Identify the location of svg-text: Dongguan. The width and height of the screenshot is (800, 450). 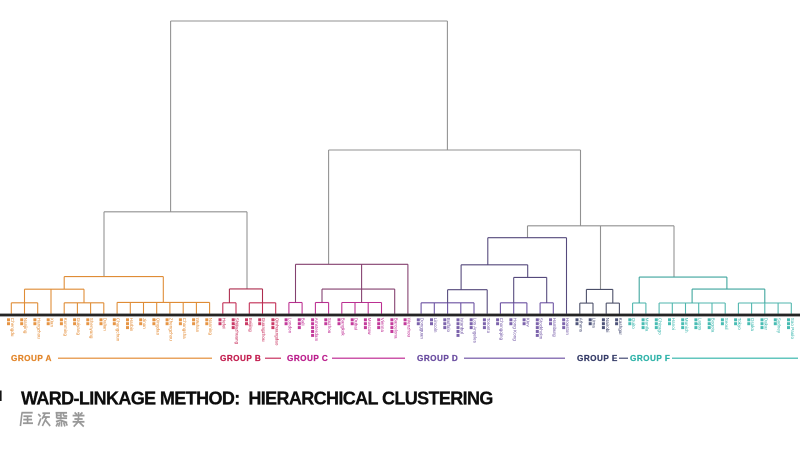
(422, 329).